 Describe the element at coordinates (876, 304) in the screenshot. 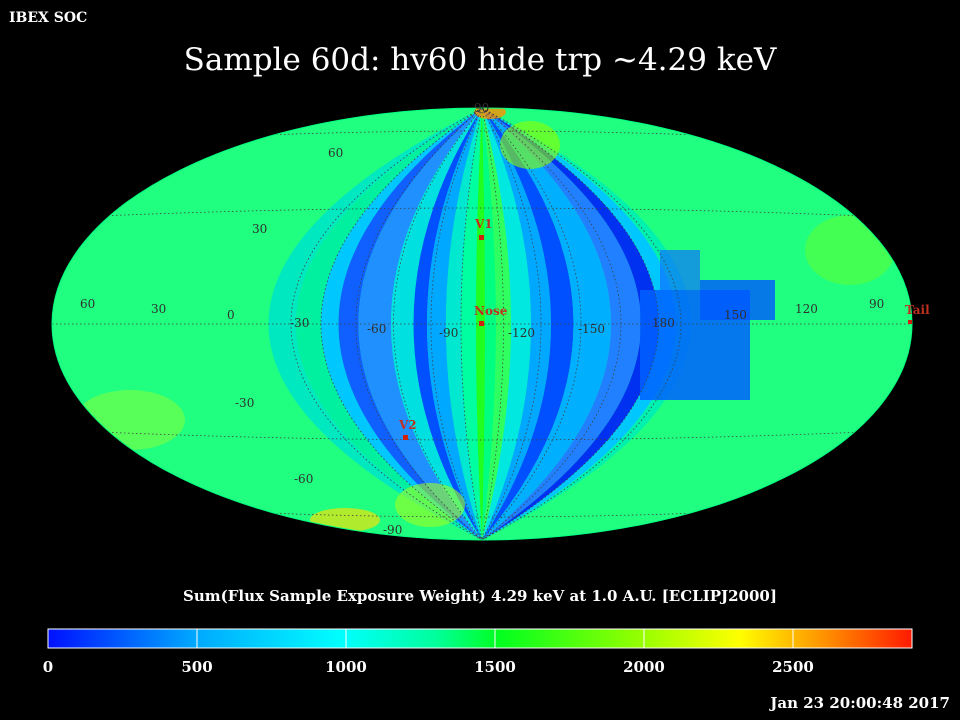

I see `lon-label: 90` at that location.